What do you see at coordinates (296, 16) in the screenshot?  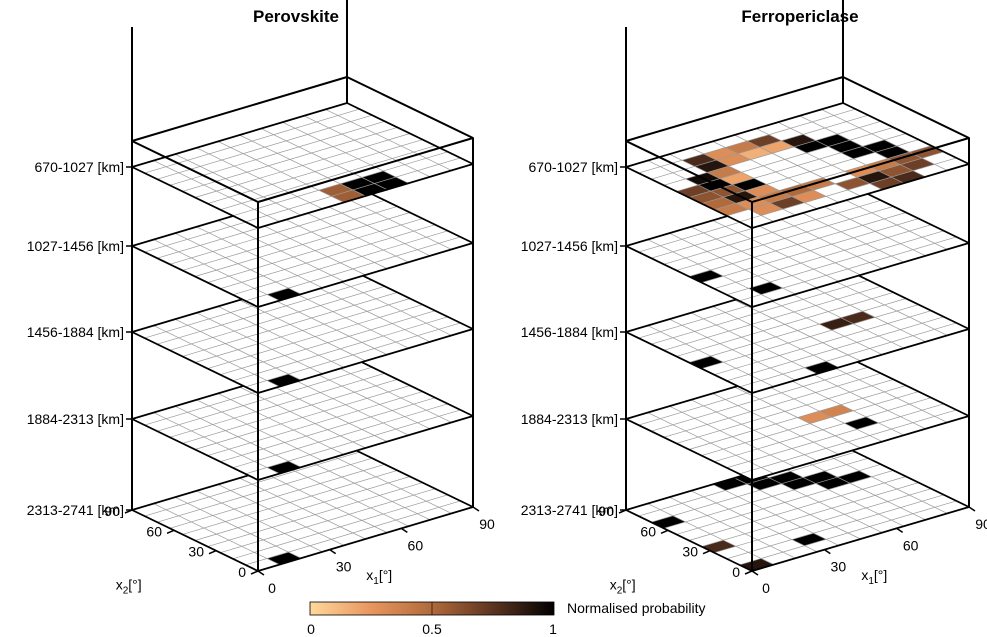 I see `chart-title-perovskite: Perovskite` at bounding box center [296, 16].